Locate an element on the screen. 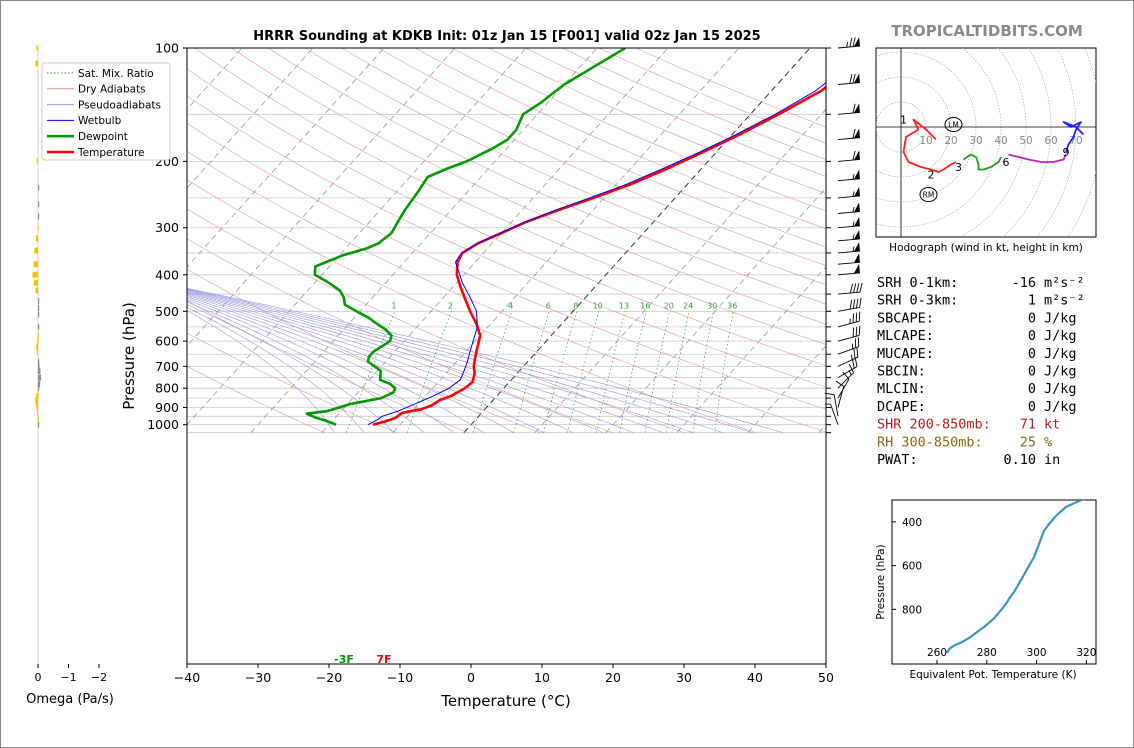 The image size is (1134, 748). theta-e-line is located at coordinates (1016, 577).